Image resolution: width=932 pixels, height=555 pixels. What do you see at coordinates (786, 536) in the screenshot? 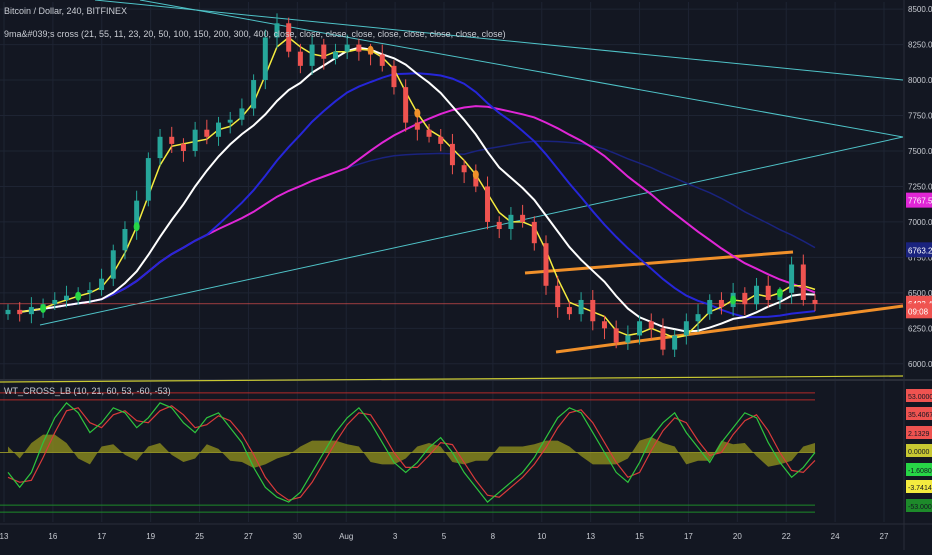
I see `time-axis-label: 22` at bounding box center [786, 536].